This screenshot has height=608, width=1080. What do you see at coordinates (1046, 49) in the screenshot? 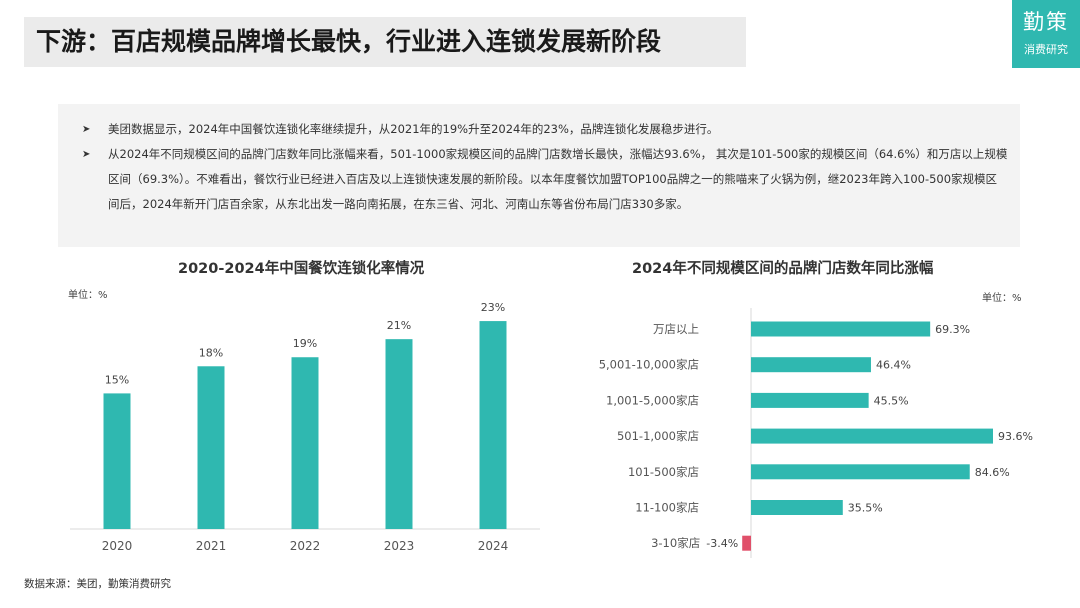
I see `logo-sub-text: 消费研究` at bounding box center [1046, 49].